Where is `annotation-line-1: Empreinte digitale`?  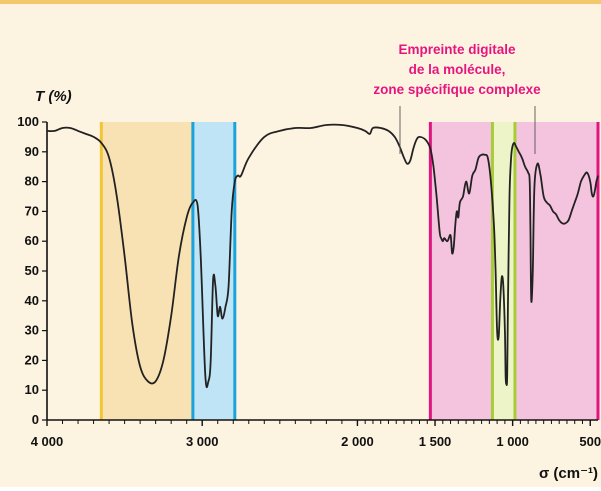
annotation-line-1: Empreinte digitale is located at coordinates (457, 49).